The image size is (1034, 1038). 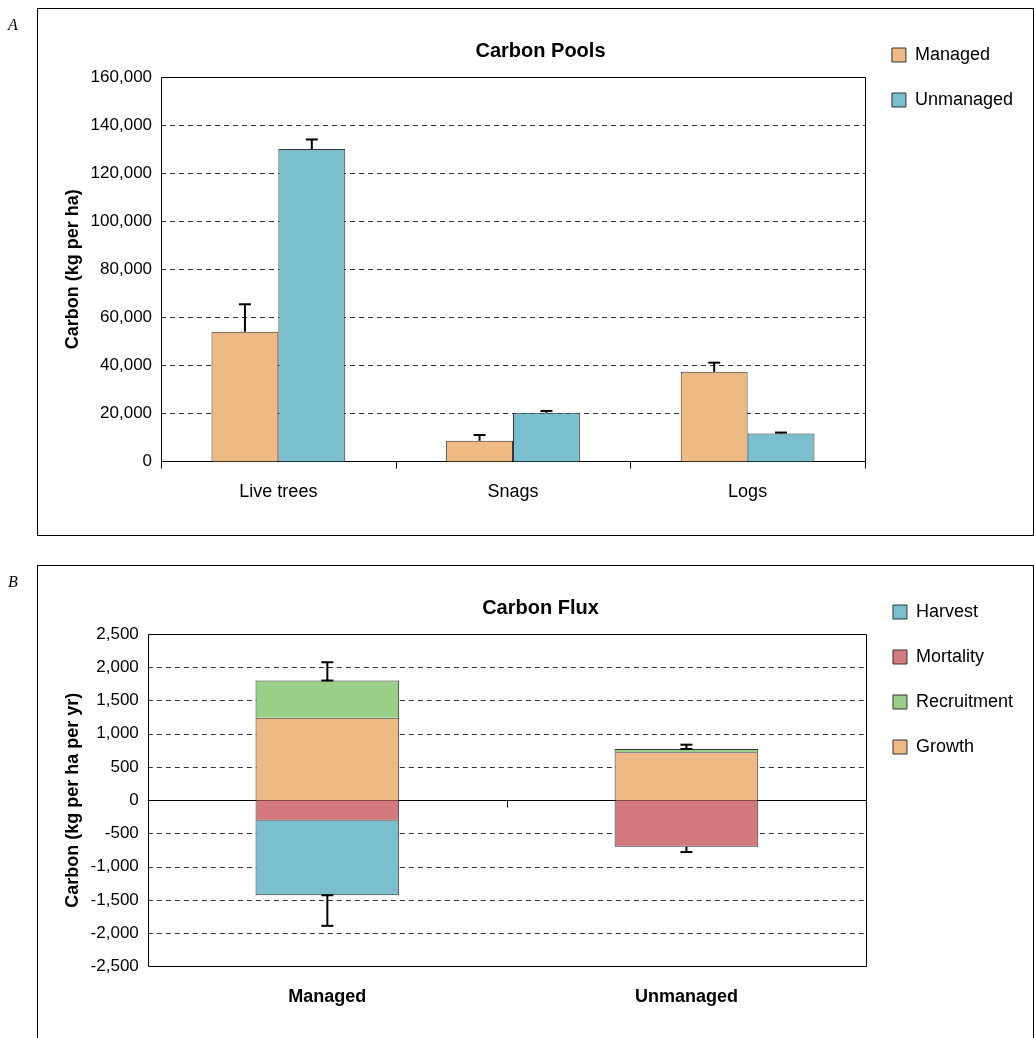 What do you see at coordinates (13, 25) in the screenshot?
I see `text: A` at bounding box center [13, 25].